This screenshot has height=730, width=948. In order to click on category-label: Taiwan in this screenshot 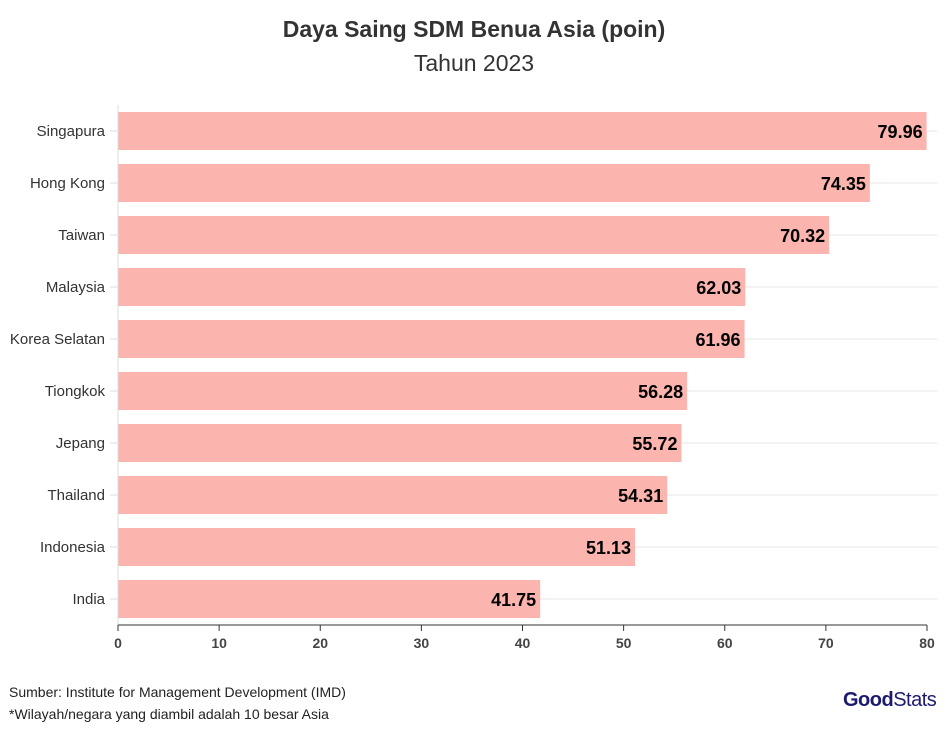, I will do `click(81, 235)`.